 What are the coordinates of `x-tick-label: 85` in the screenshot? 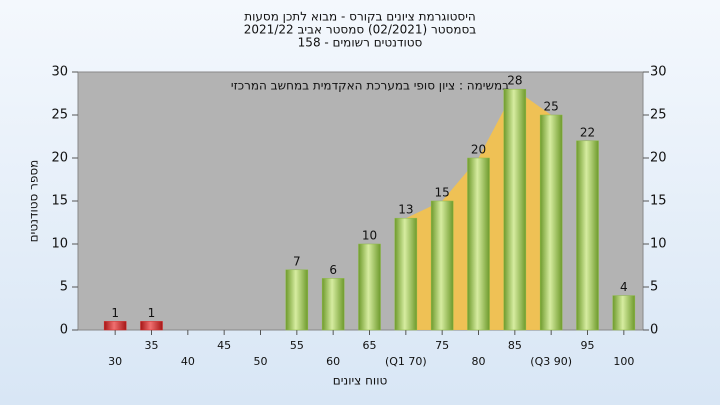 It's located at (515, 345).